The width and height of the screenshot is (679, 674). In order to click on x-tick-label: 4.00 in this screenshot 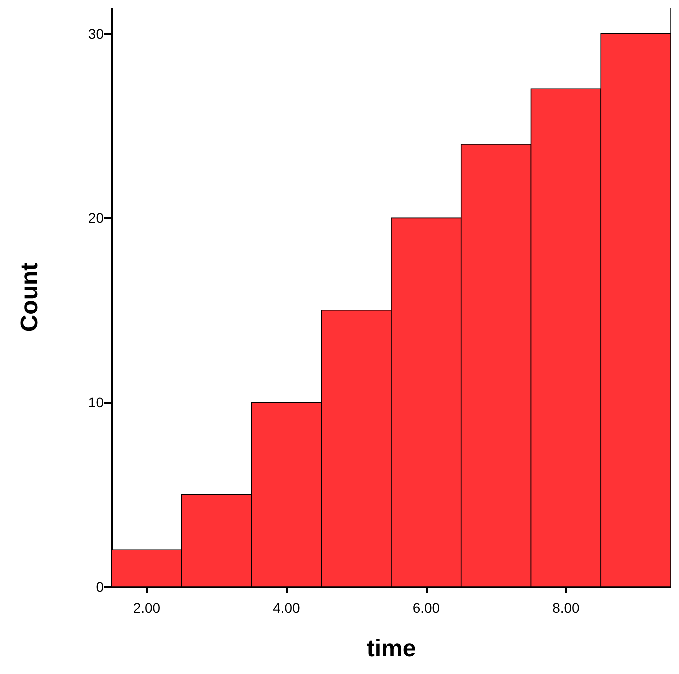, I will do `click(287, 608)`.